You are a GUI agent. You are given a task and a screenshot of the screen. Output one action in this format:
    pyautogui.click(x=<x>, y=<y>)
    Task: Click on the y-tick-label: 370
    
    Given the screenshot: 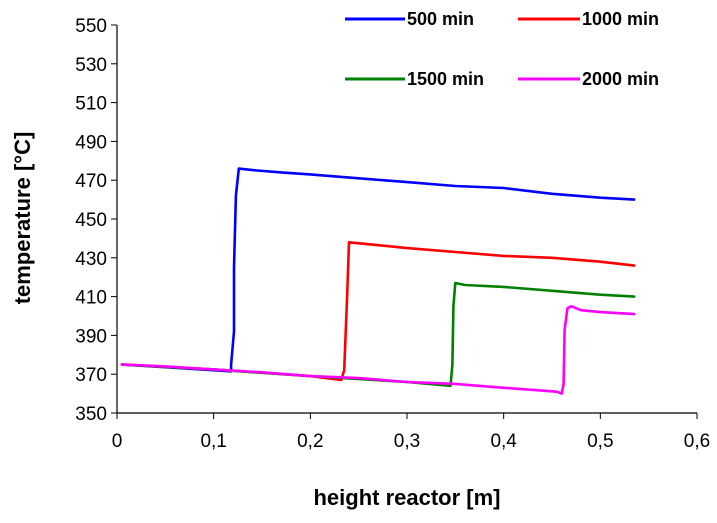 What is the action you would take?
    pyautogui.click(x=91, y=375)
    